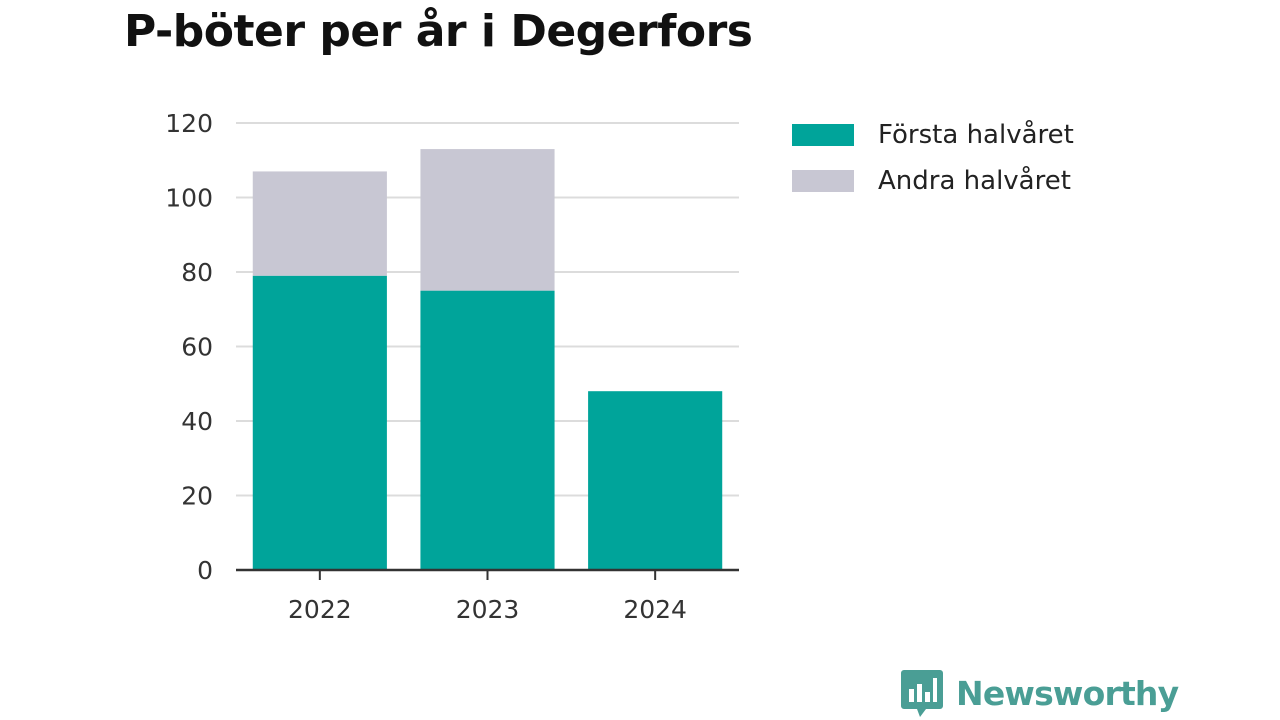 The height and width of the screenshot is (720, 1280). I want to click on bar-chart-speech-bubble-icon, so click(922, 693).